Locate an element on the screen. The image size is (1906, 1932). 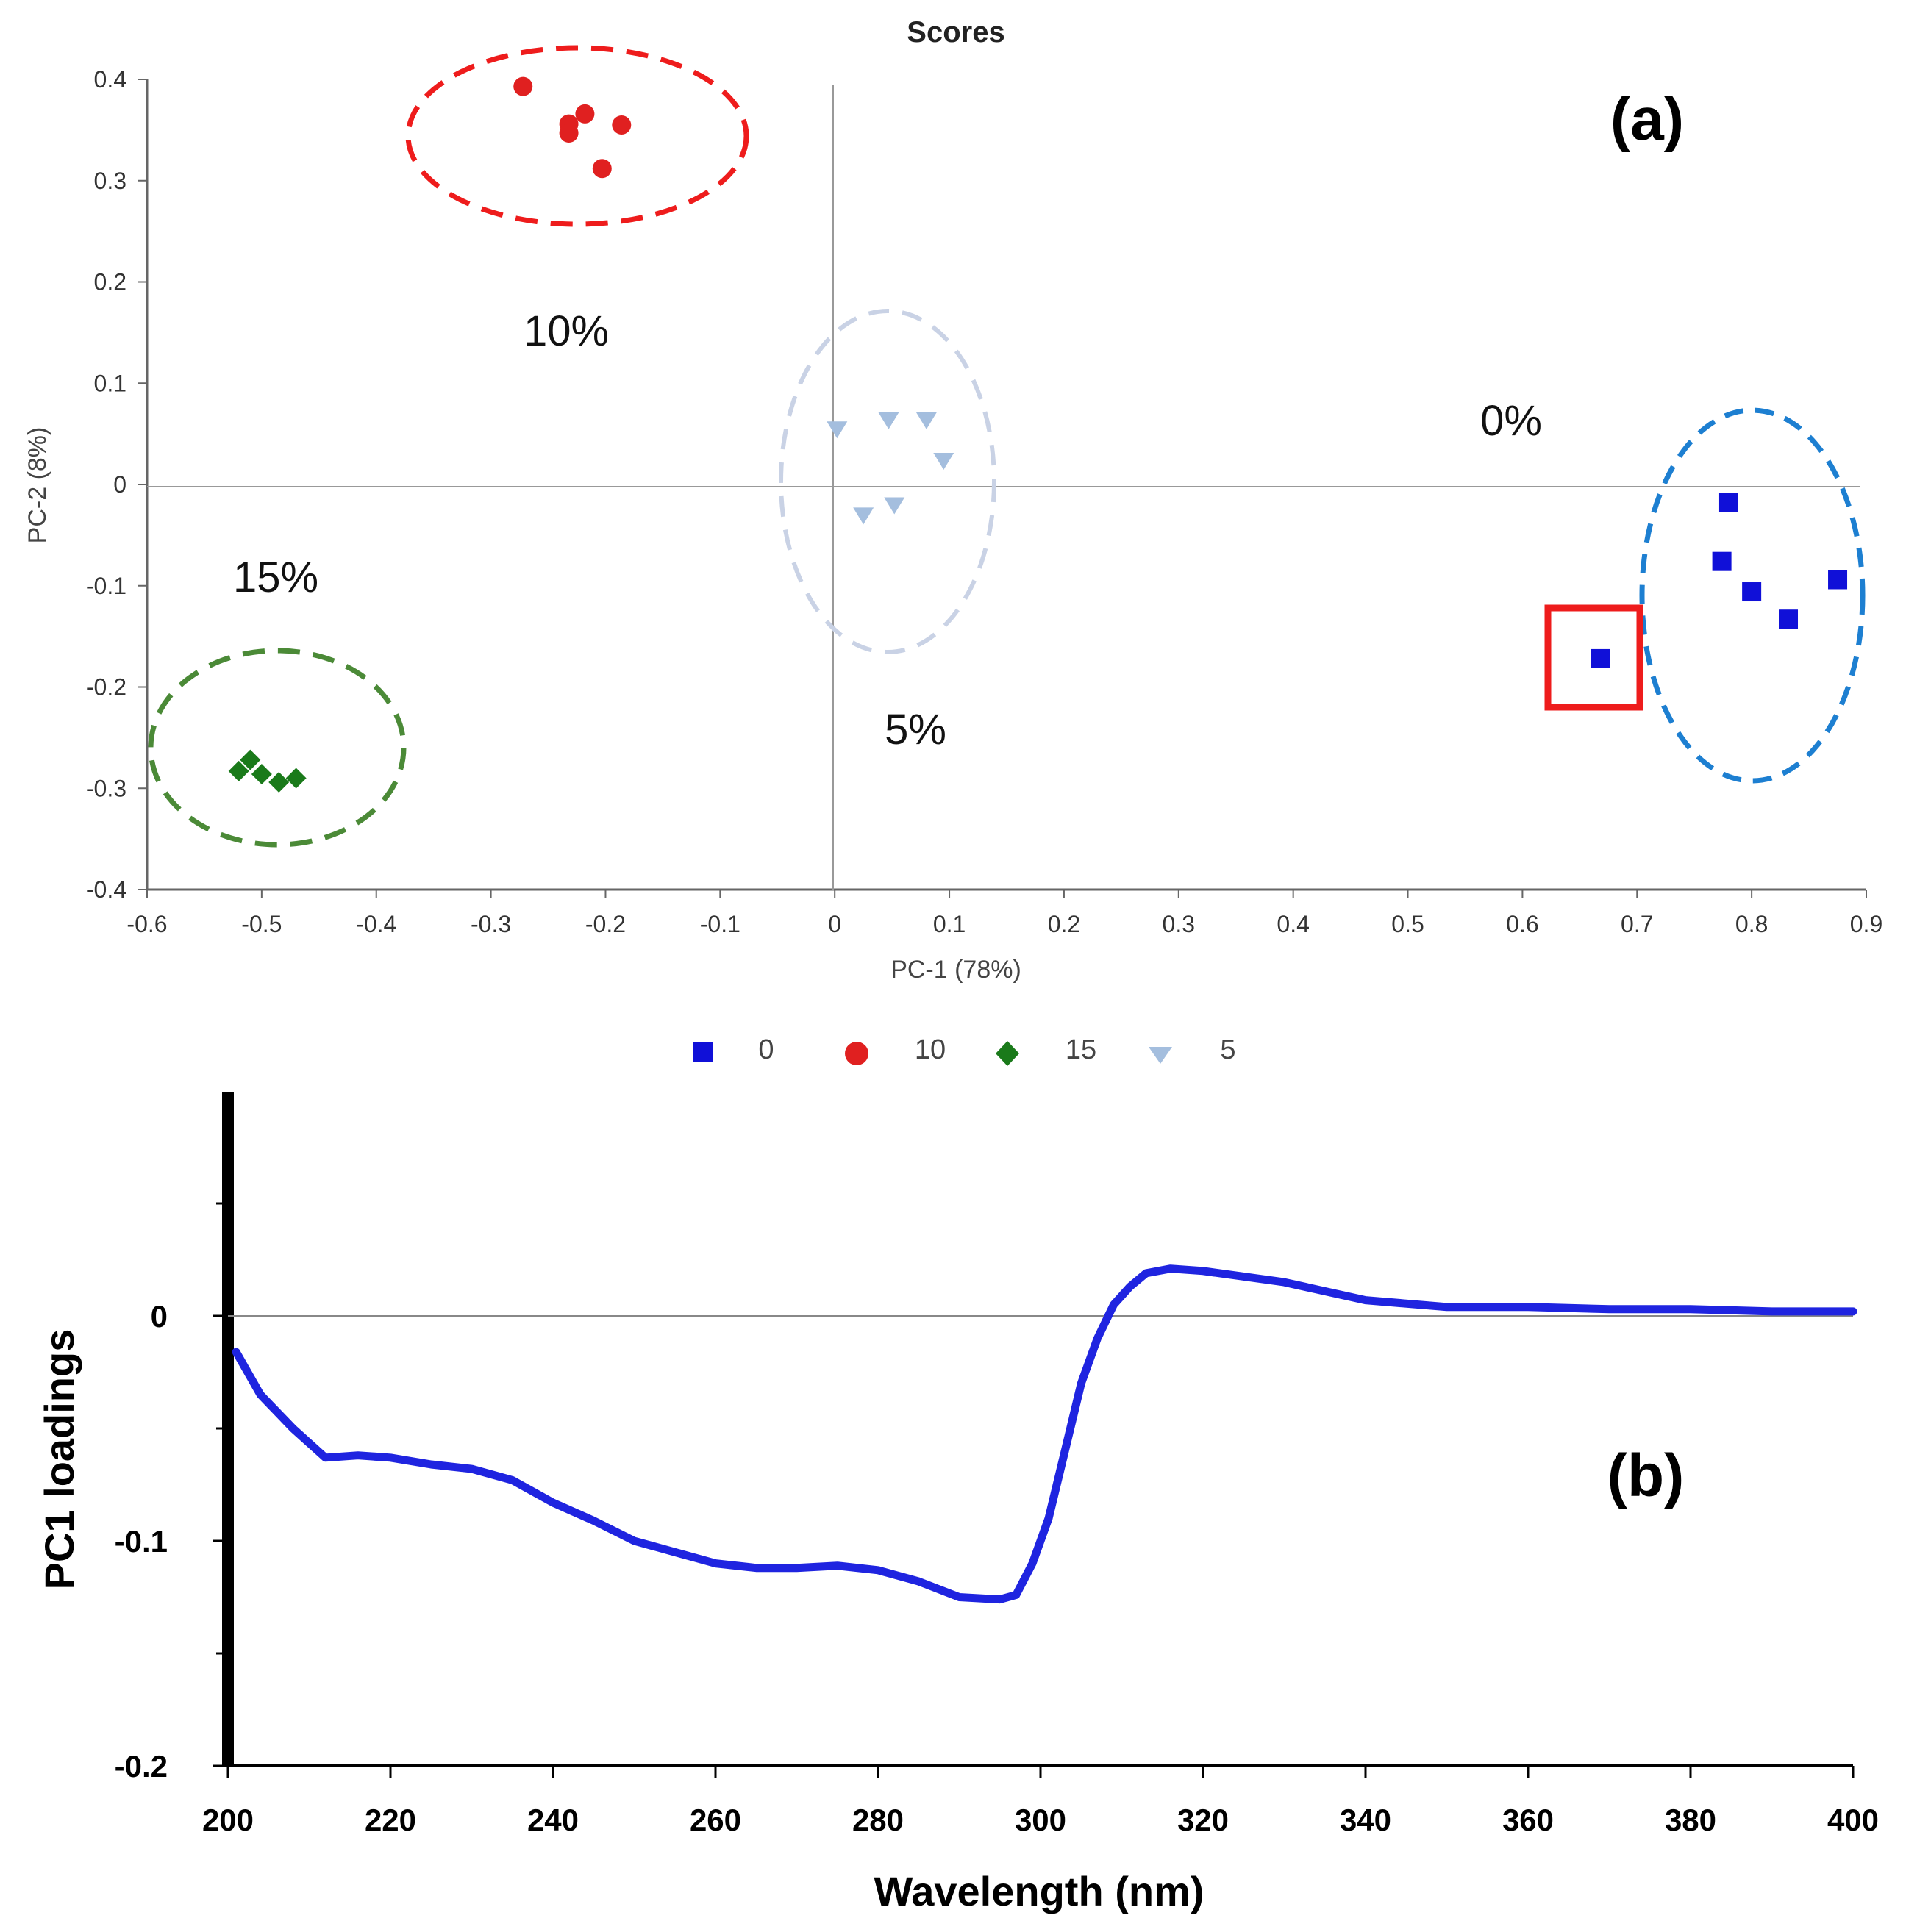
scores-y-label: PC-2 (8%) is located at coordinates (37, 485).